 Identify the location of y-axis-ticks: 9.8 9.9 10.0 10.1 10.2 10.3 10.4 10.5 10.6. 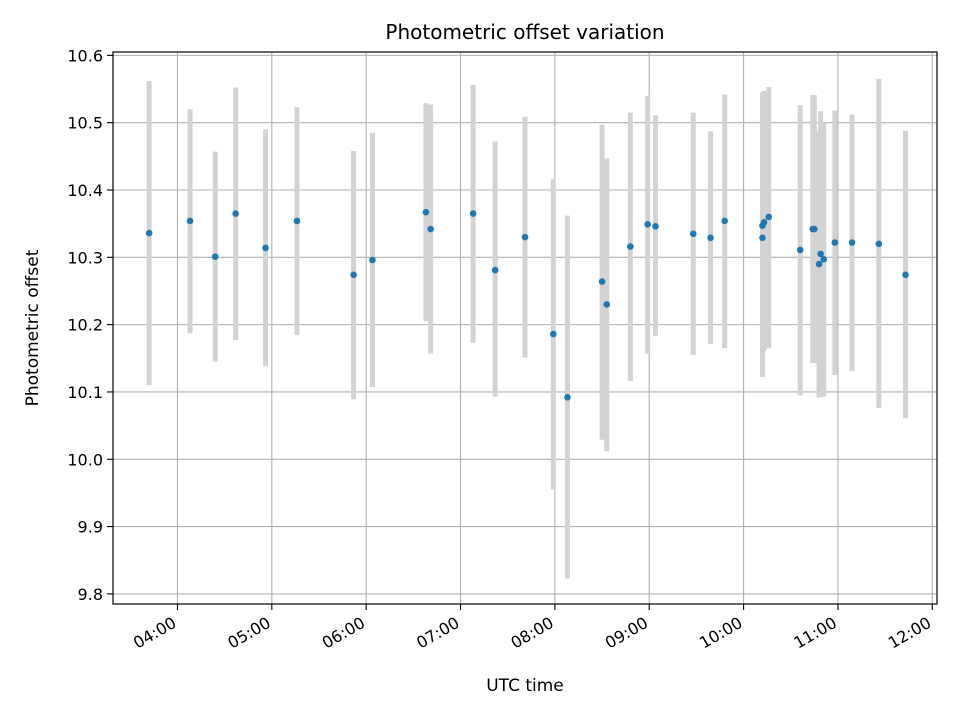
(90, 325).